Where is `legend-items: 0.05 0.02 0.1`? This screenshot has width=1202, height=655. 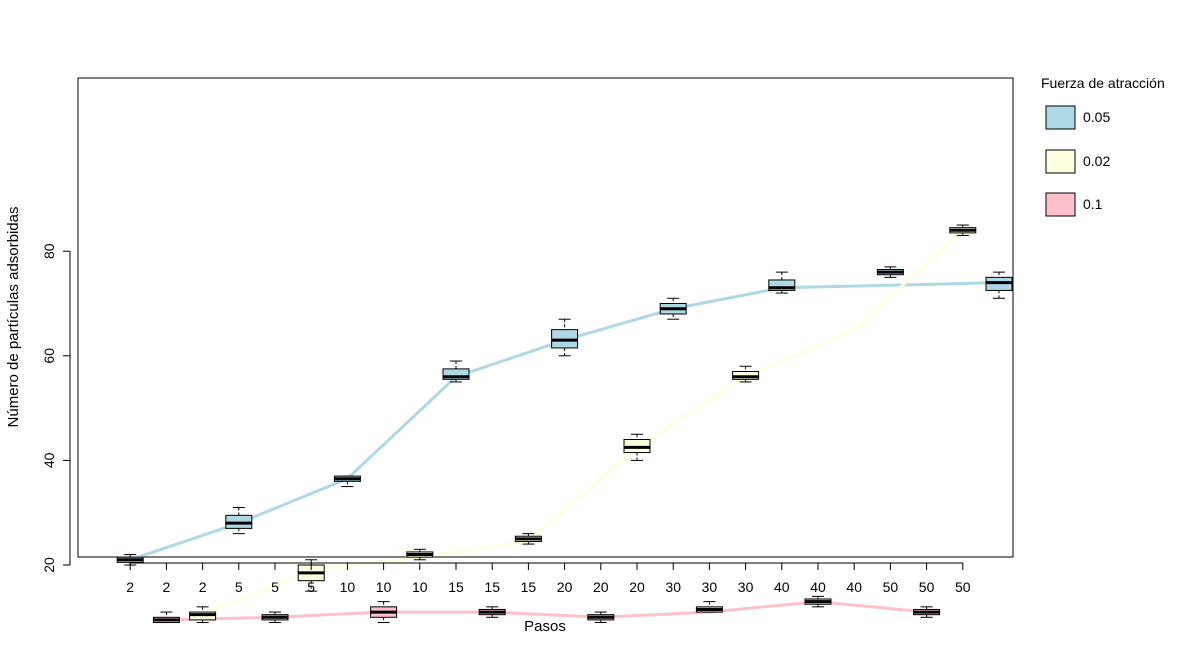
legend-items: 0.05 0.02 0.1 is located at coordinates (1077, 161).